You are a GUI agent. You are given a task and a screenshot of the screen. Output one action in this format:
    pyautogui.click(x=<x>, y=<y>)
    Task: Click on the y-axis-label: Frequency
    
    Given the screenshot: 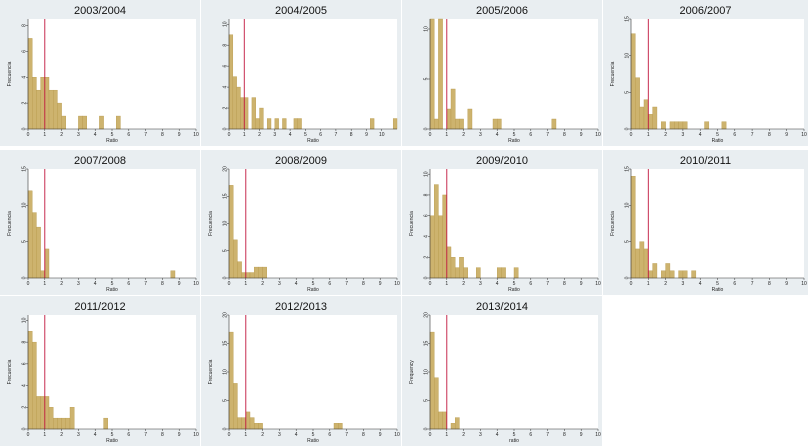 What is the action you would take?
    pyautogui.click(x=412, y=372)
    